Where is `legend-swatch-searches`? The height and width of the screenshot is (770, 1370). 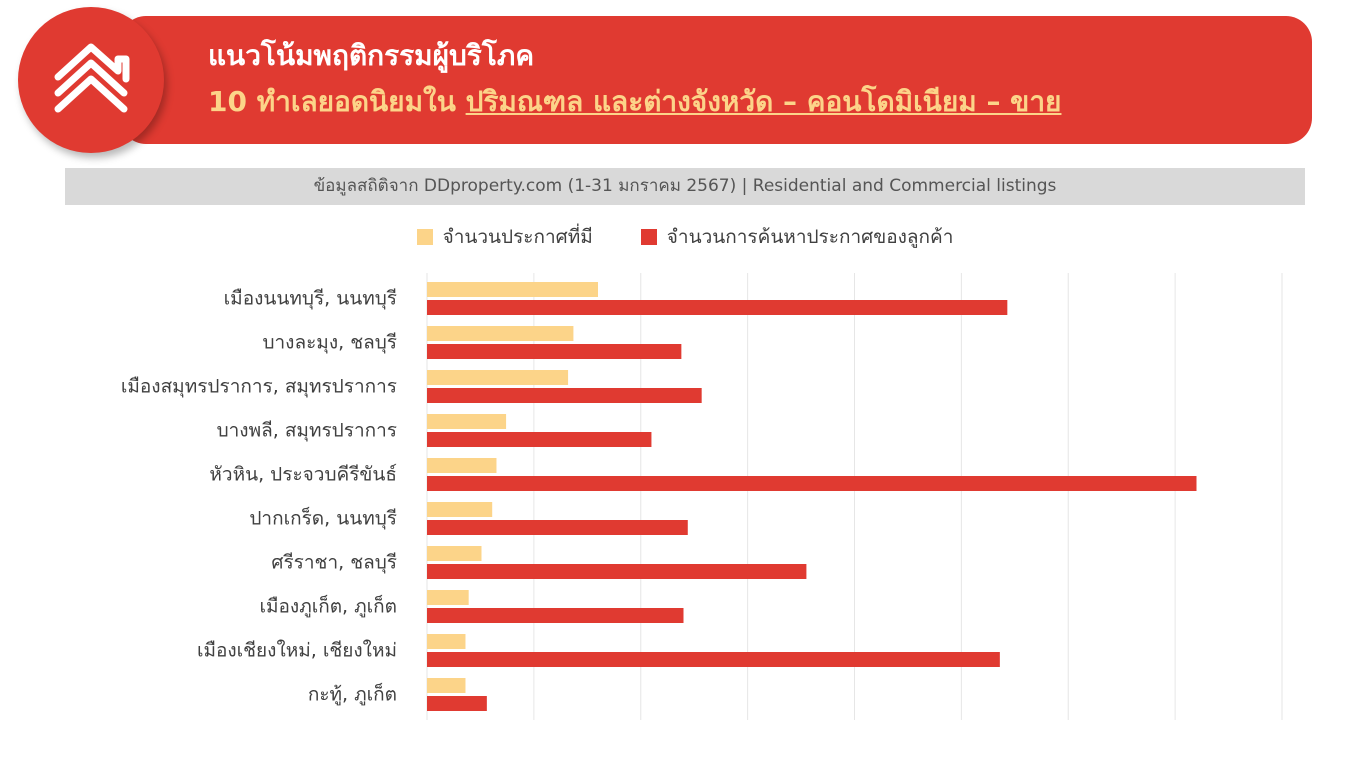
legend-swatch-searches is located at coordinates (648, 237).